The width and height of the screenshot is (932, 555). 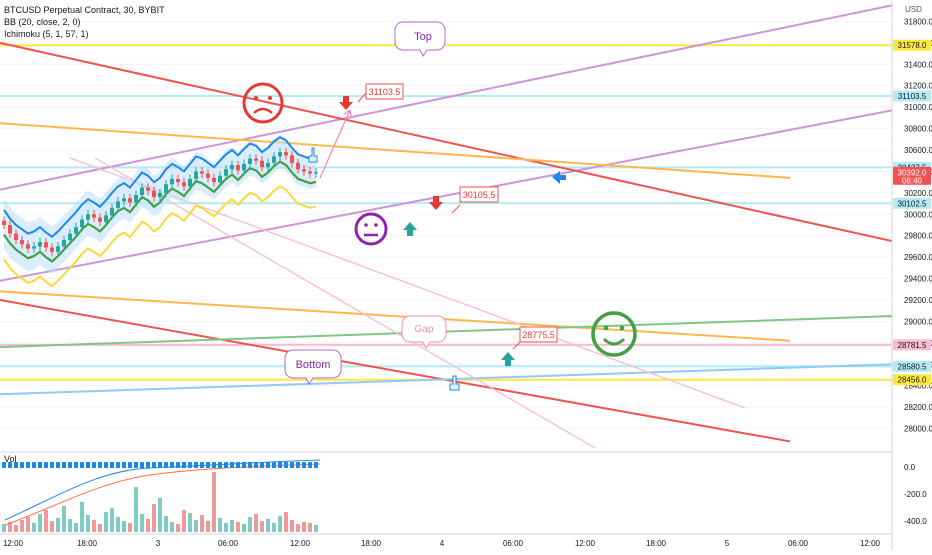 What do you see at coordinates (535, 338) in the screenshot?
I see `callout-28775: 28775.5` at bounding box center [535, 338].